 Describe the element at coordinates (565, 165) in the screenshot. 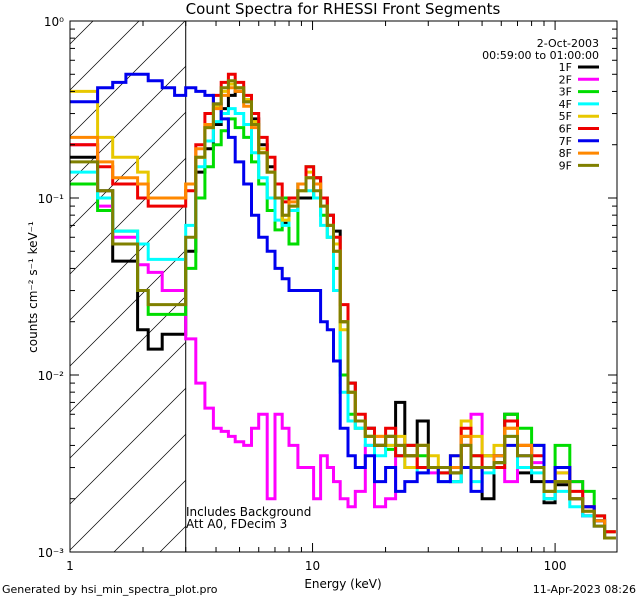

I see `legend-label-9F: 9F` at that location.